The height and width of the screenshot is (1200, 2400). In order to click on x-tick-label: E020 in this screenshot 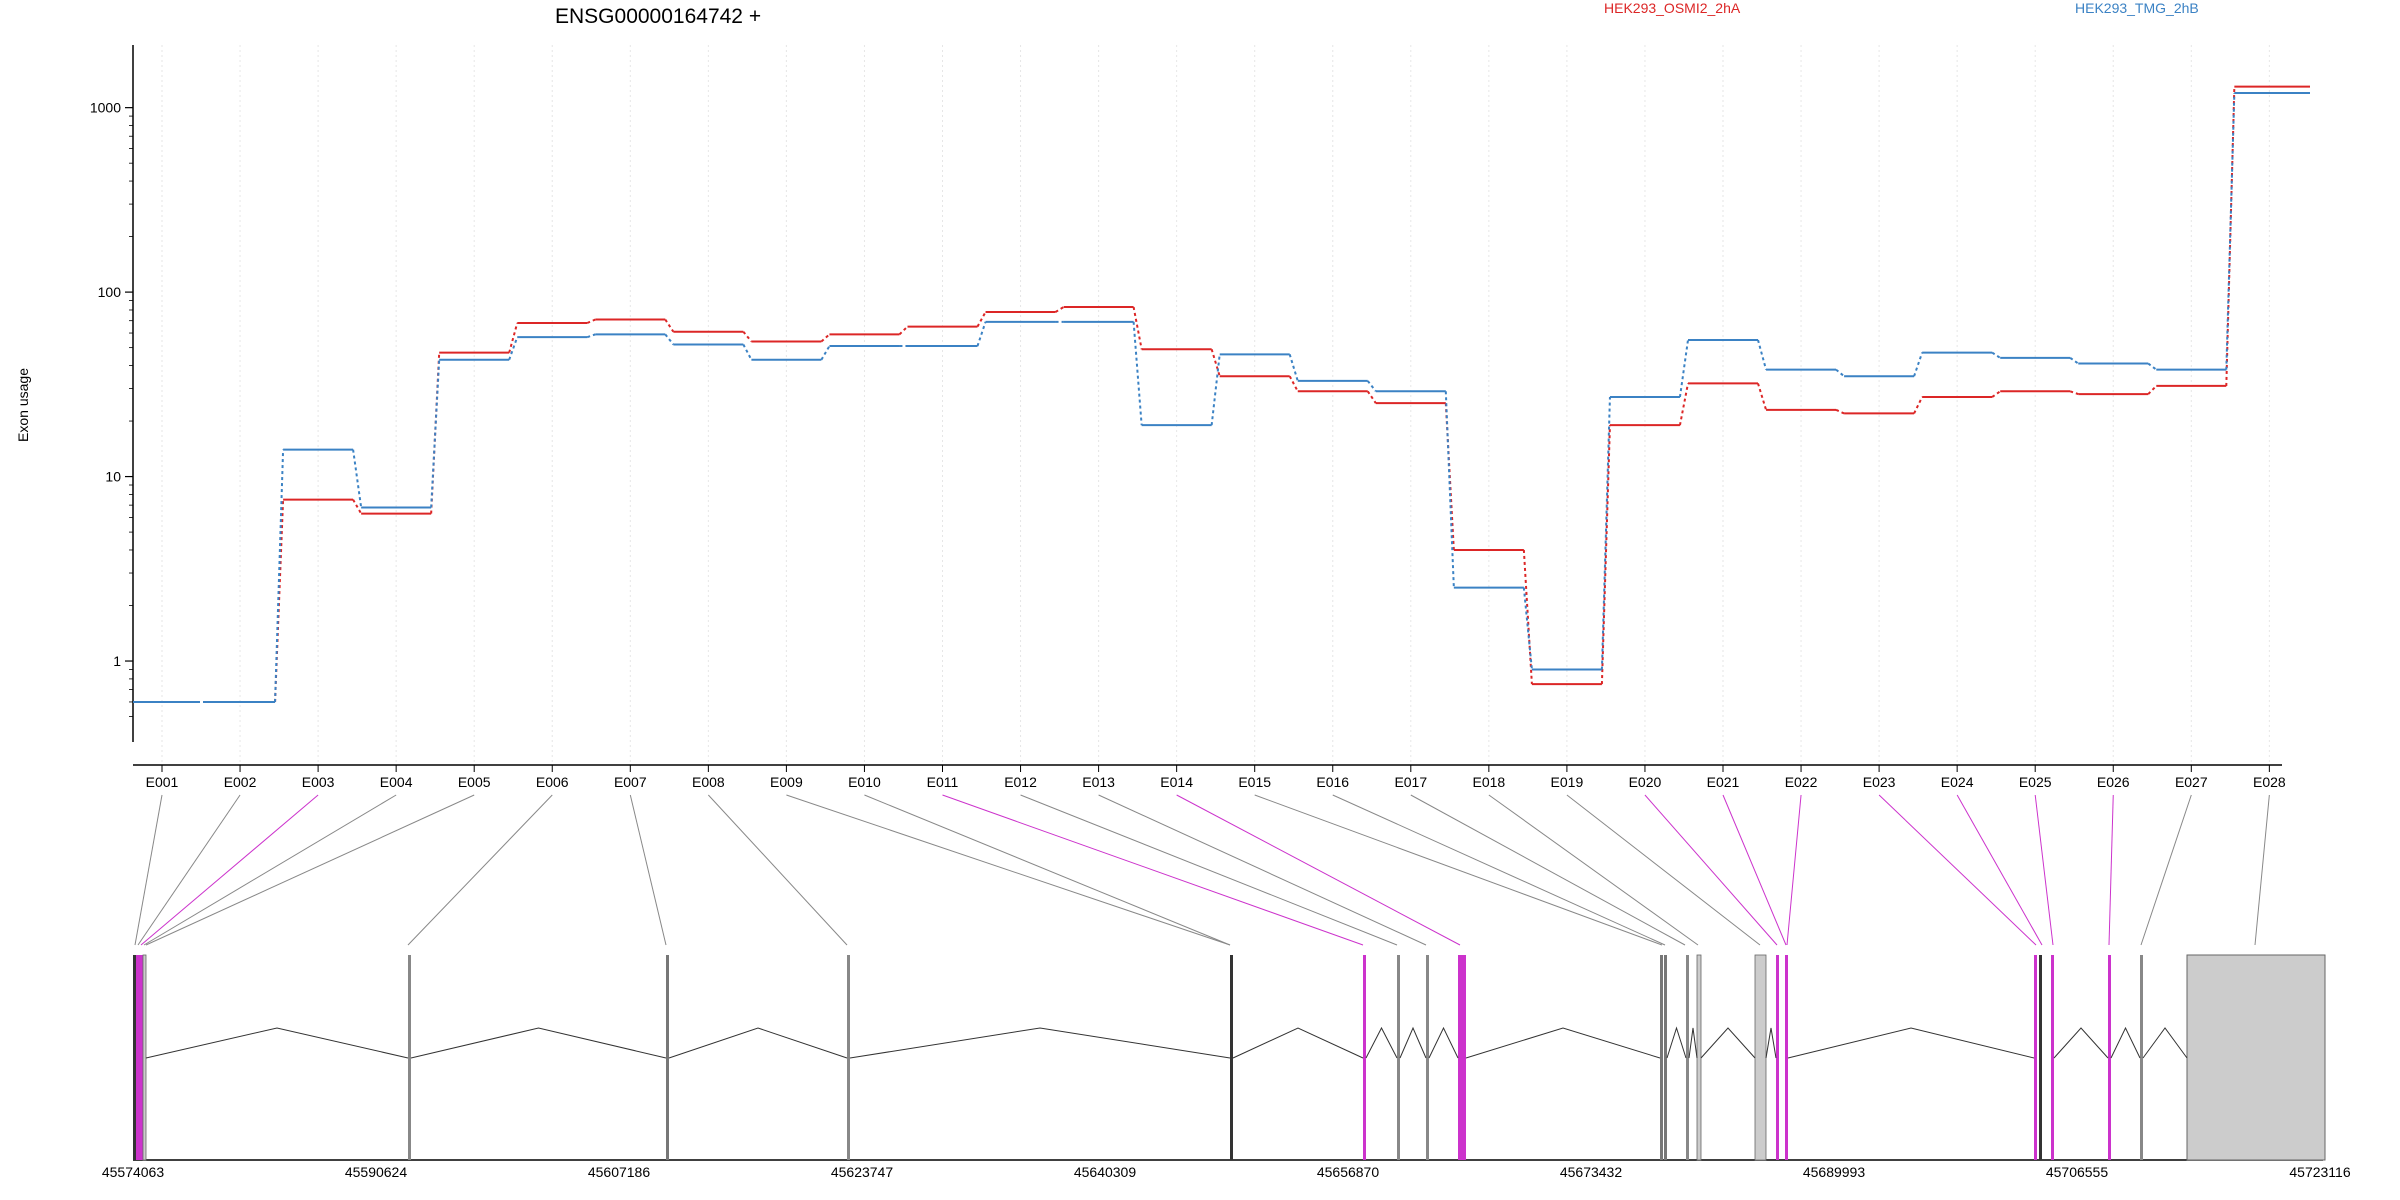, I will do `click(1645, 782)`.